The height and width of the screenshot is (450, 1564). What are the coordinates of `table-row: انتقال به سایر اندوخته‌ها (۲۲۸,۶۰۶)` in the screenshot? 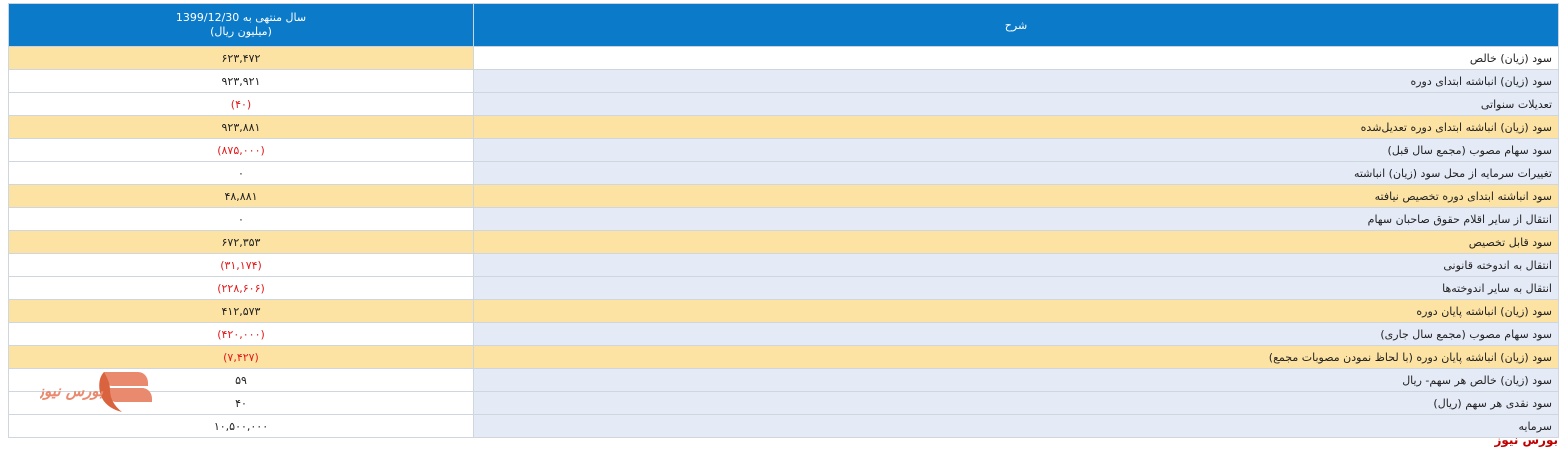 It's located at (783, 288).